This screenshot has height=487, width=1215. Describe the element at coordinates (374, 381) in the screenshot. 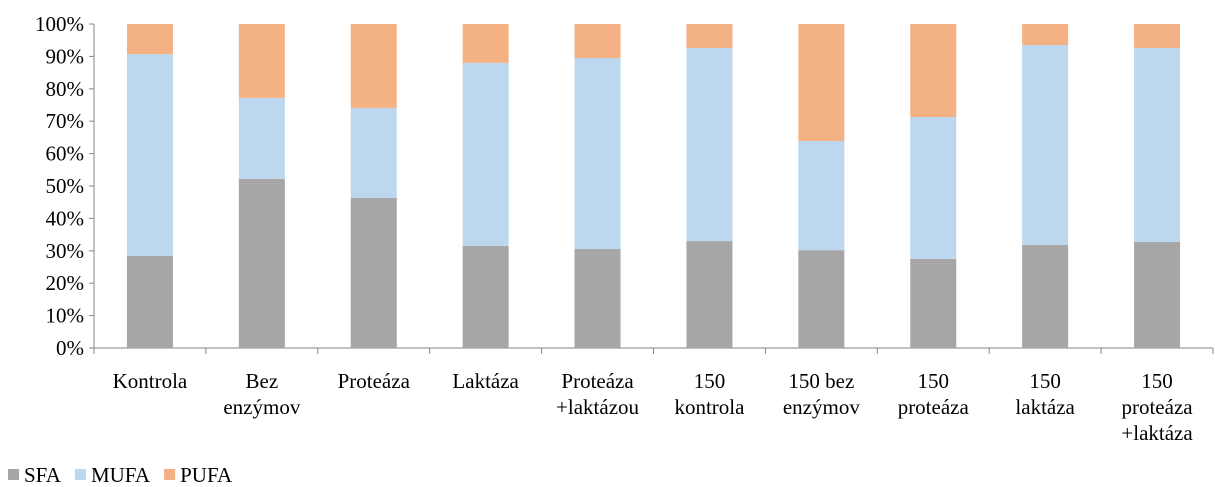

I see `x-tick-label: Proteáza` at that location.